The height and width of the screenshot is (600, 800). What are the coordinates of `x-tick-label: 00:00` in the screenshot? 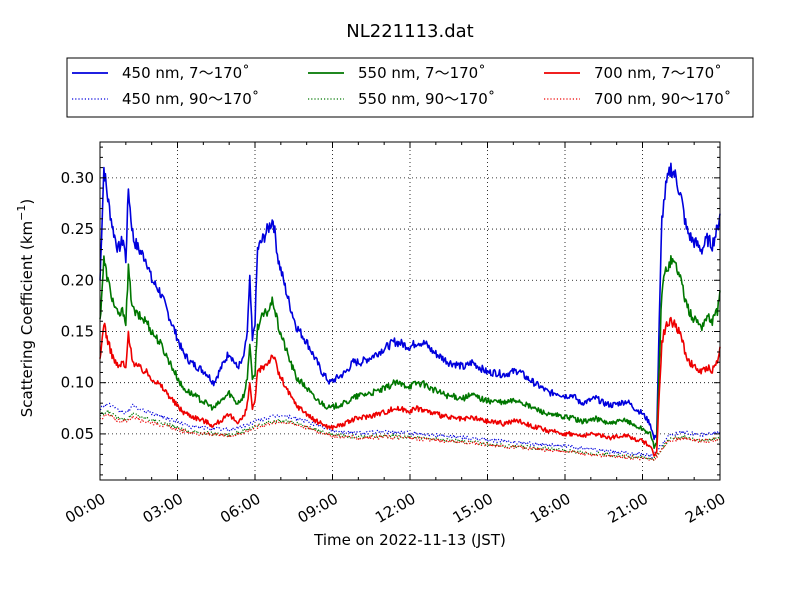 It's located at (85, 508).